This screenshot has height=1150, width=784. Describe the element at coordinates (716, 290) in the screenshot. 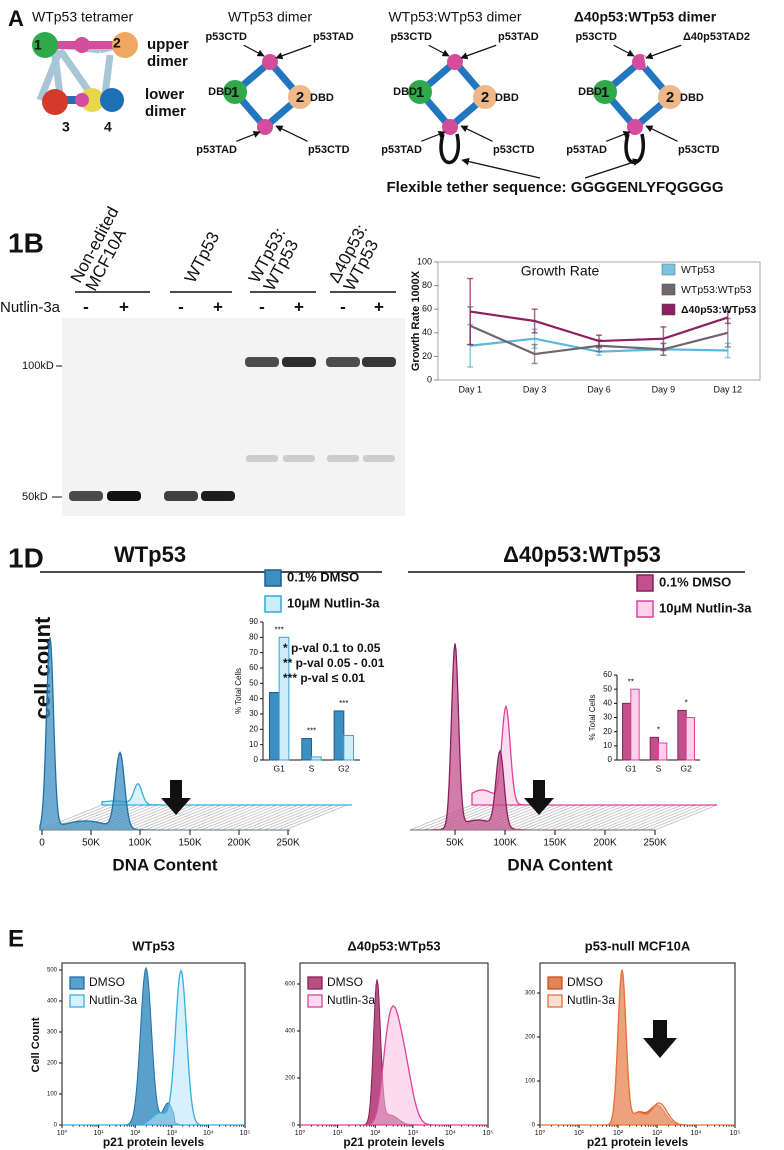

I see `legend-label: WTp53:WTp53` at that location.